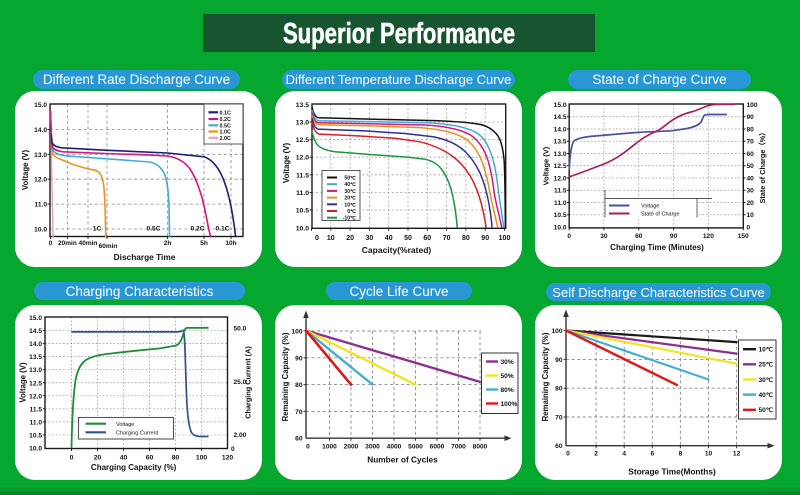 This screenshot has width=800, height=495. I want to click on svg-text: Voltage, so click(125, 425).